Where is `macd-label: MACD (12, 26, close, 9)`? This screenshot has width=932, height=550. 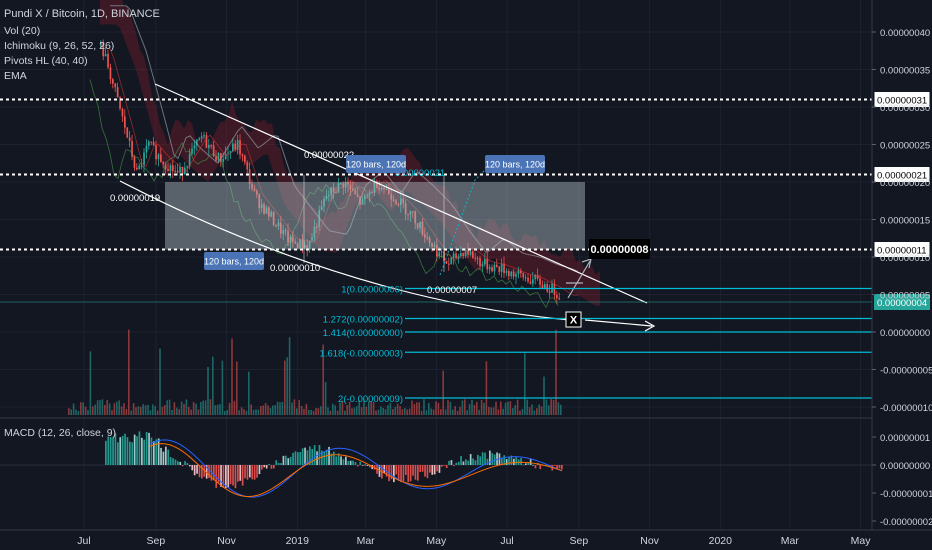
macd-label: MACD (12, 26, close, 9) is located at coordinates (60, 433).